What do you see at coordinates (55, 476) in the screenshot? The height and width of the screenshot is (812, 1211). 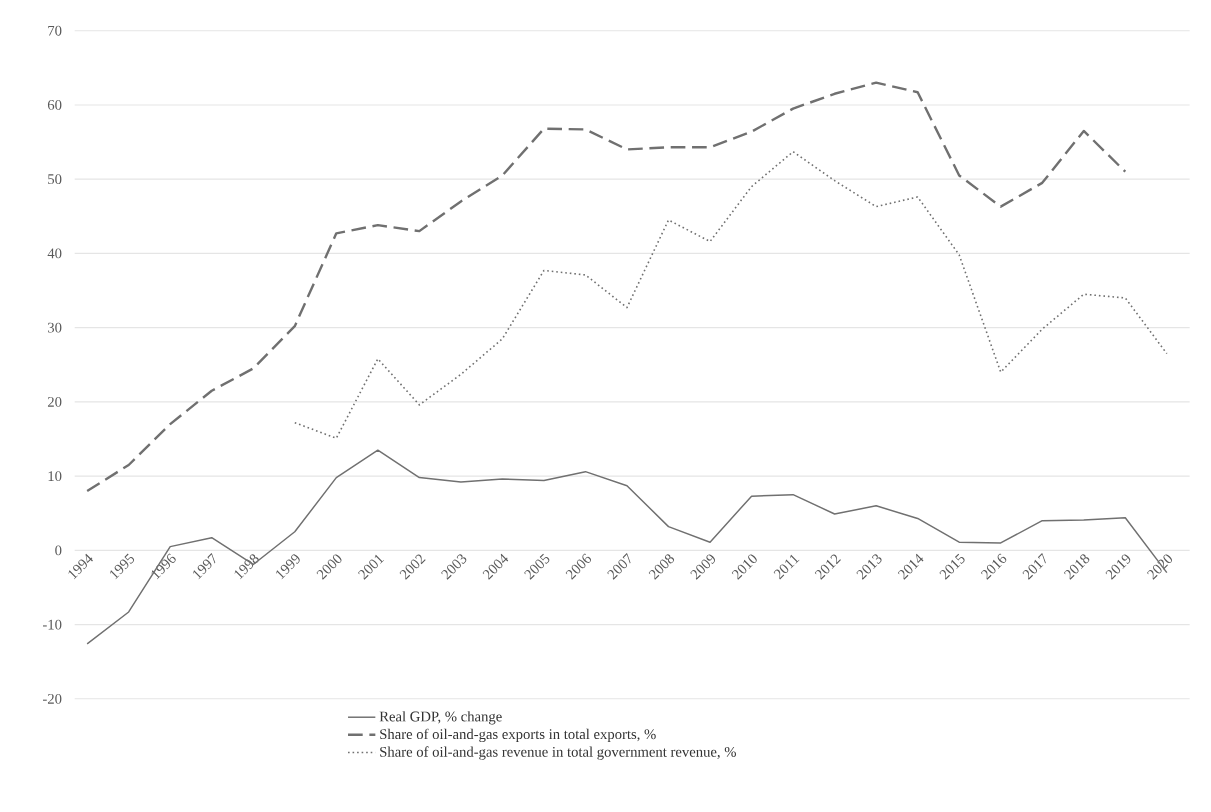 I see `y-tick-label: 10` at bounding box center [55, 476].